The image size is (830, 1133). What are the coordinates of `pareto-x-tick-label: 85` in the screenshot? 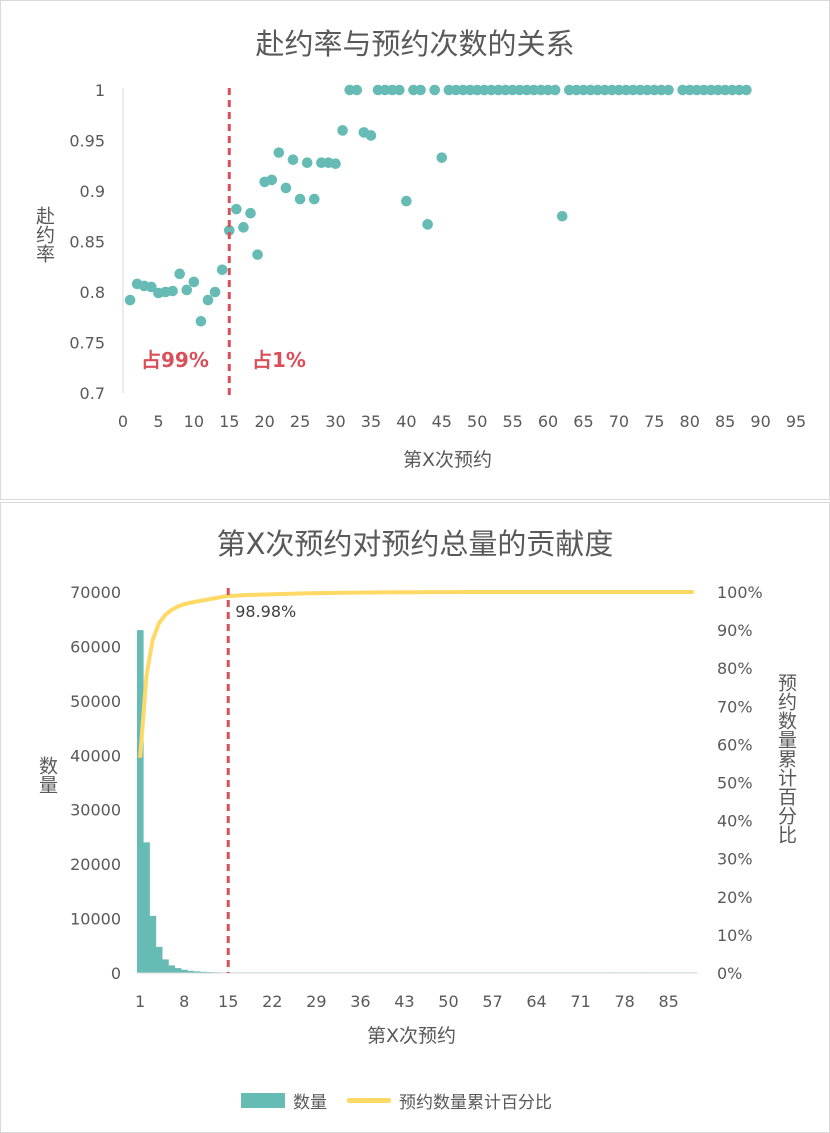 It's located at (669, 1001).